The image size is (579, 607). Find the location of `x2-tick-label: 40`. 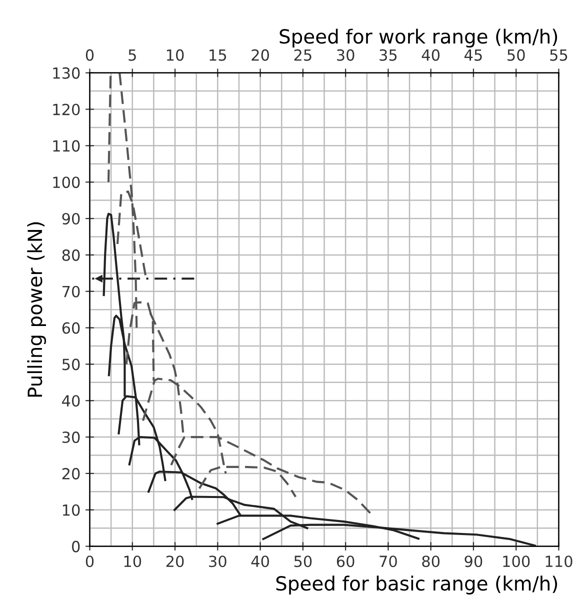

x2-tick-label: 40 is located at coordinates (431, 55).